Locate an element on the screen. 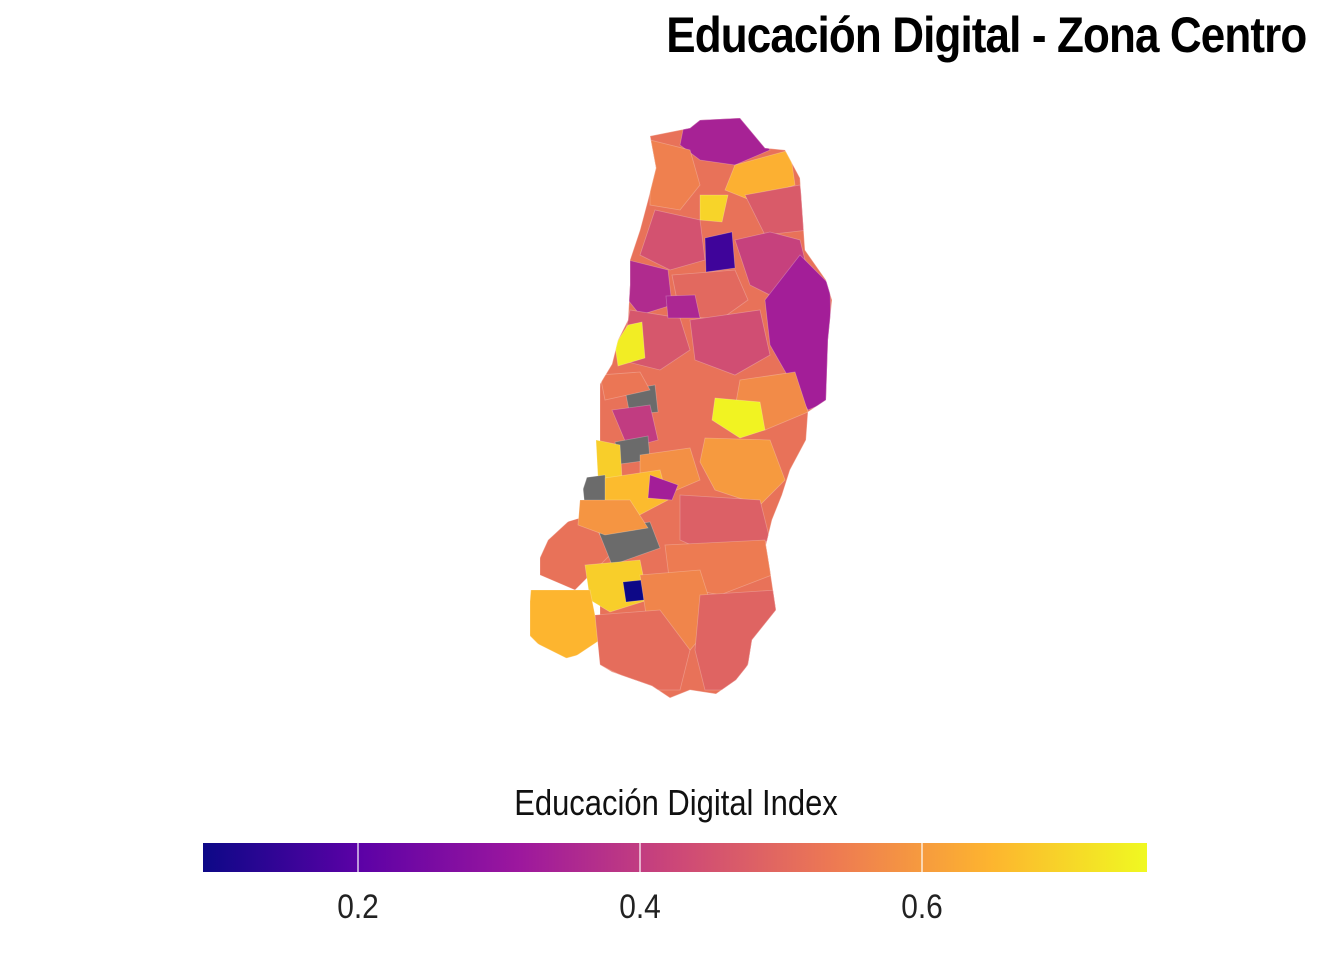 This screenshot has height=960, width=1344. legend-title: Educación Digital Index is located at coordinates (676, 802).